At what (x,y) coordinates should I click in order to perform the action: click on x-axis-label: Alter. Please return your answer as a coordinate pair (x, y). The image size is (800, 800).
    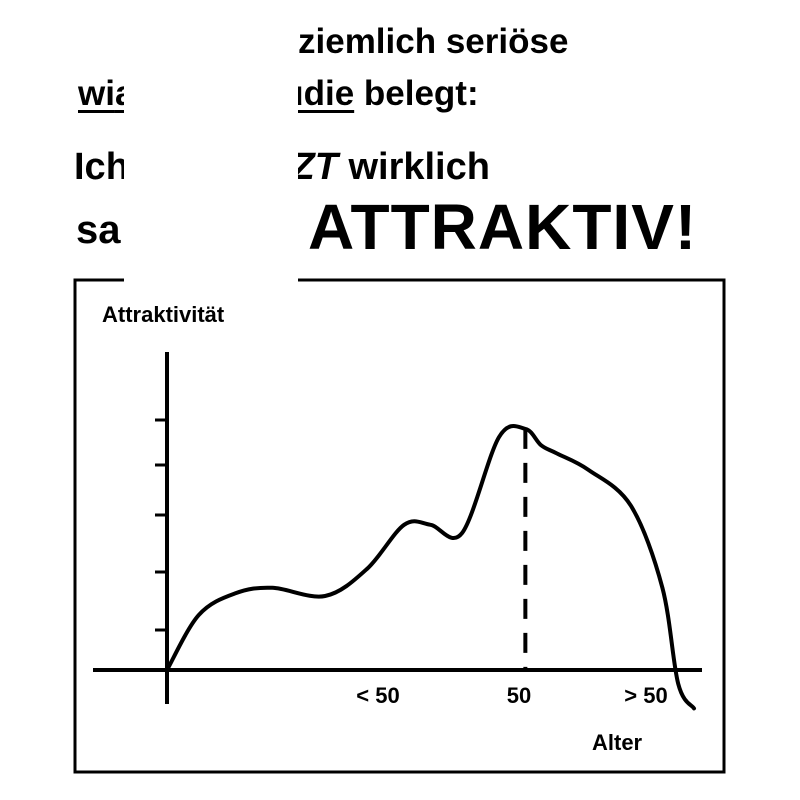
    Looking at the image, I should click on (617, 742).